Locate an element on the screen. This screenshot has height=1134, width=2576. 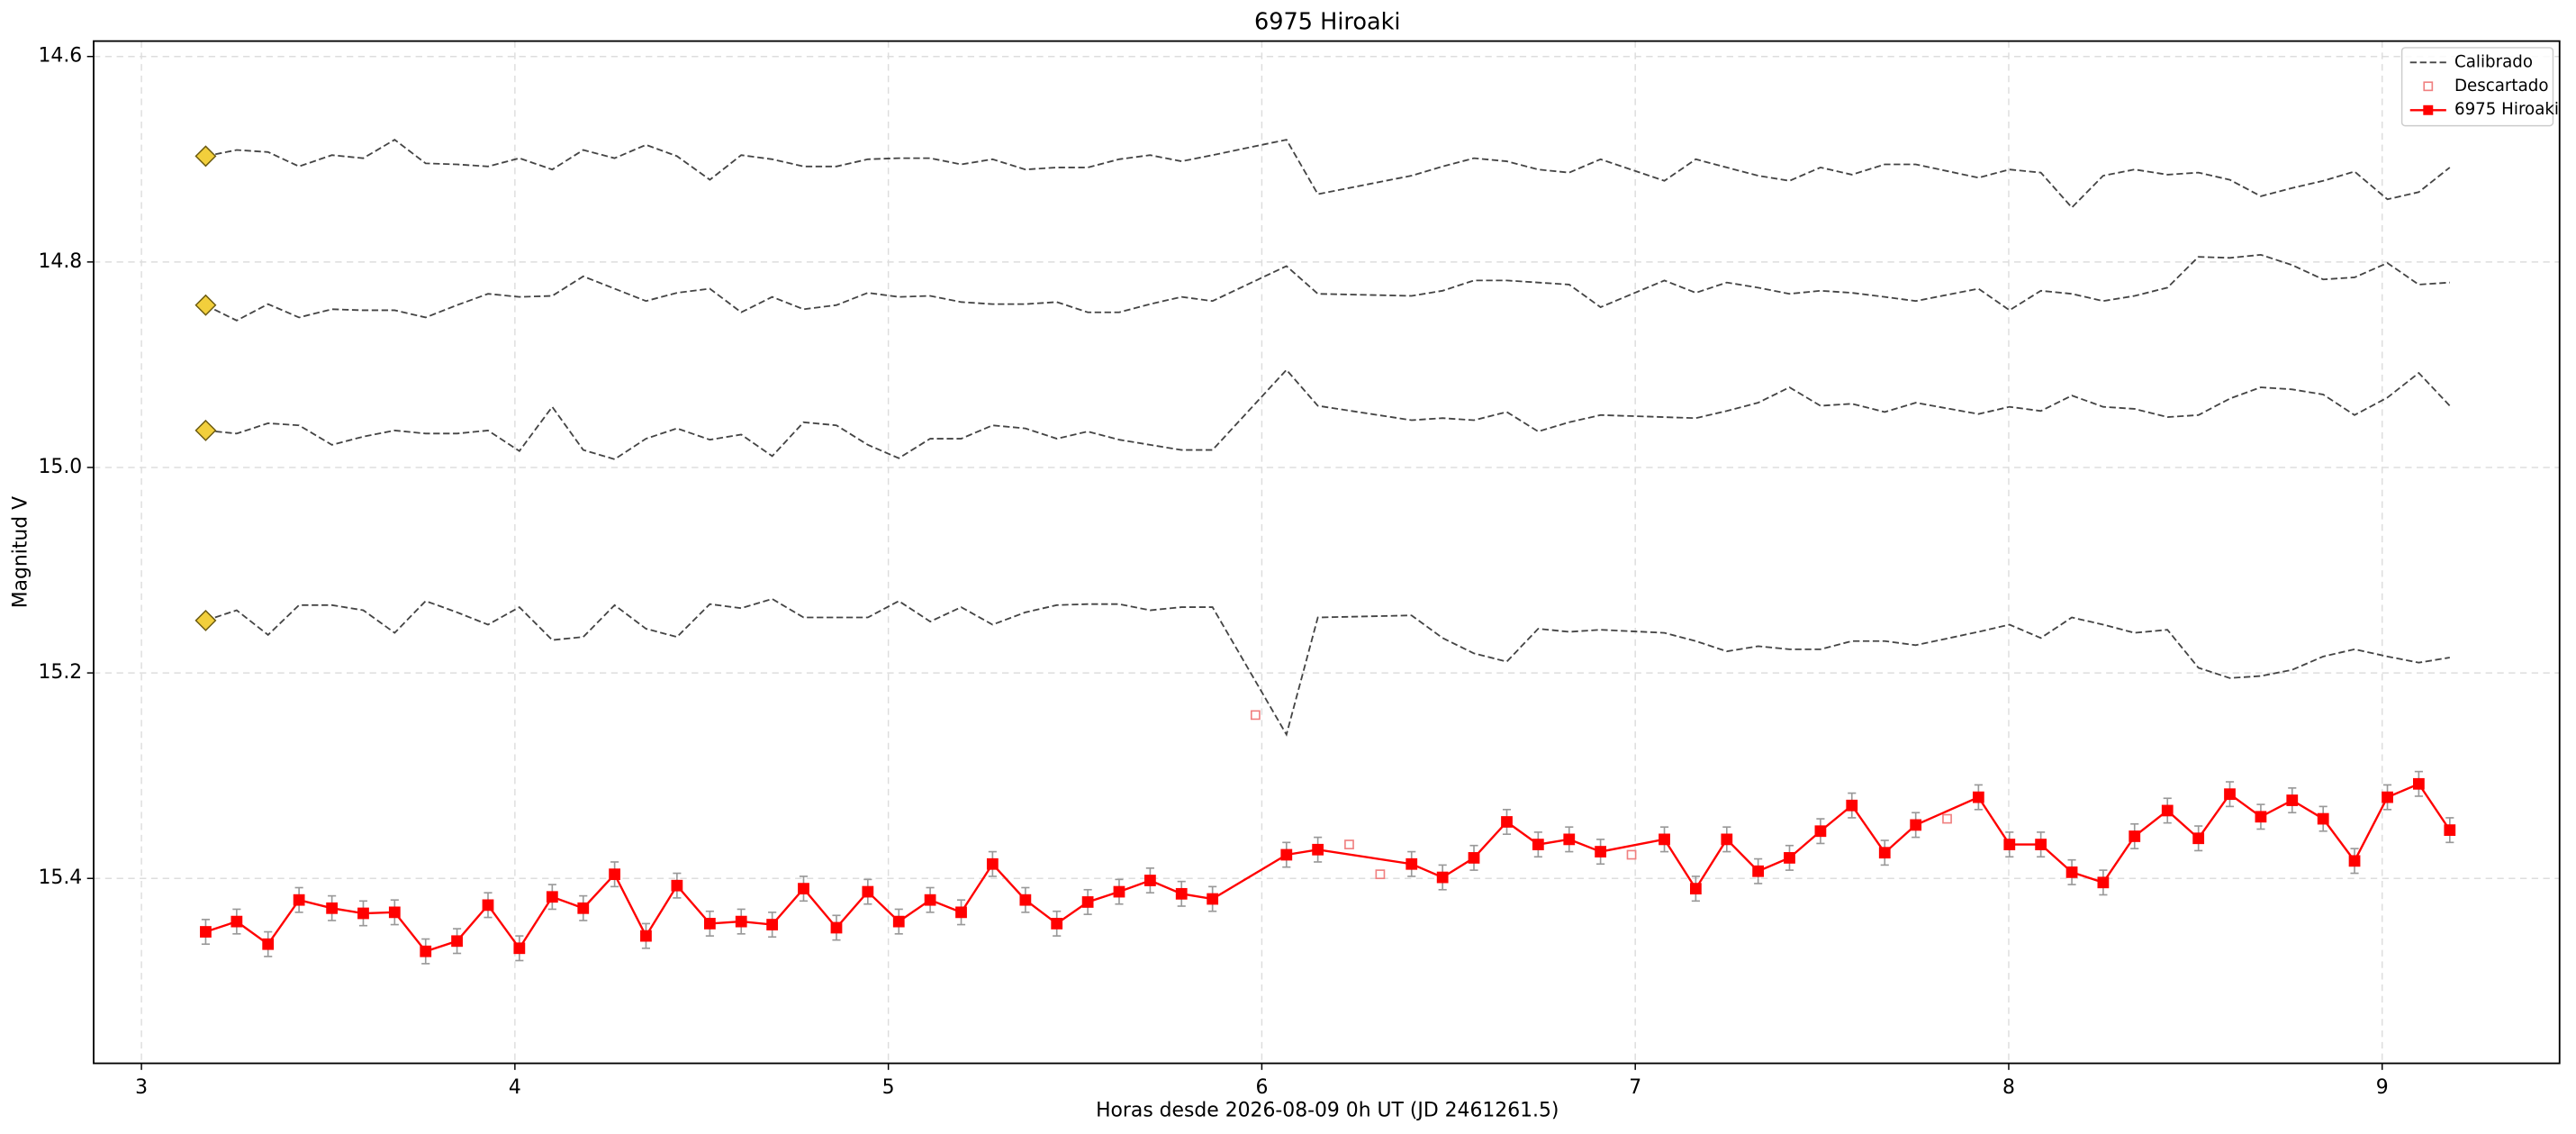
legend-label: Calibrado is located at coordinates (2493, 61).